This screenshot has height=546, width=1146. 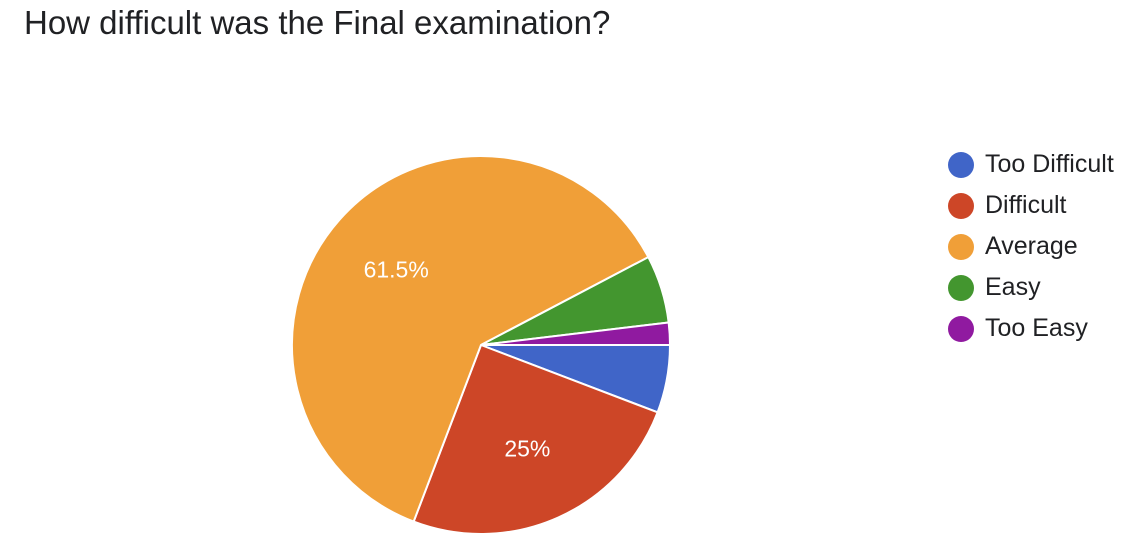 What do you see at coordinates (1036, 328) in the screenshot?
I see `legend-label: Too Easy` at bounding box center [1036, 328].